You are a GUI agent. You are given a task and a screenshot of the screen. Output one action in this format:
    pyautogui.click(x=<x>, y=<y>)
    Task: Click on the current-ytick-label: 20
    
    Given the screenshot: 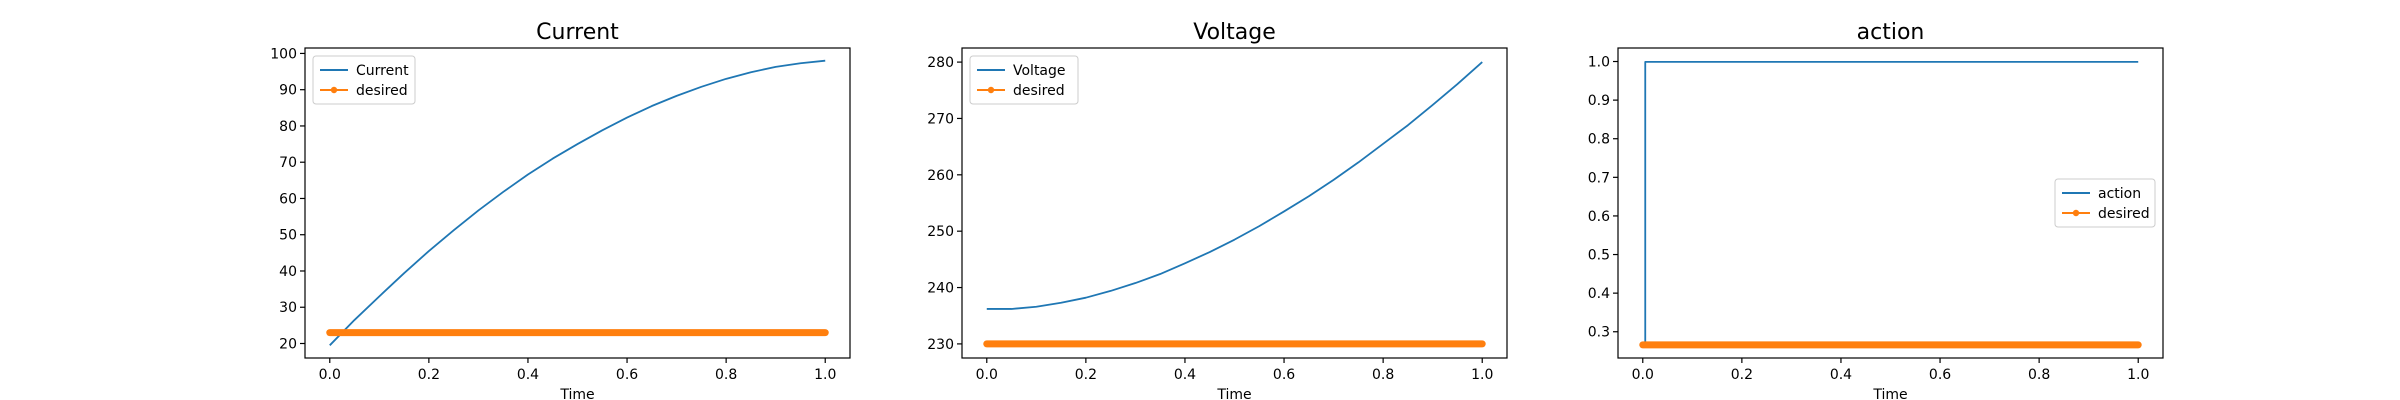 What is the action you would take?
    pyautogui.click(x=288, y=344)
    